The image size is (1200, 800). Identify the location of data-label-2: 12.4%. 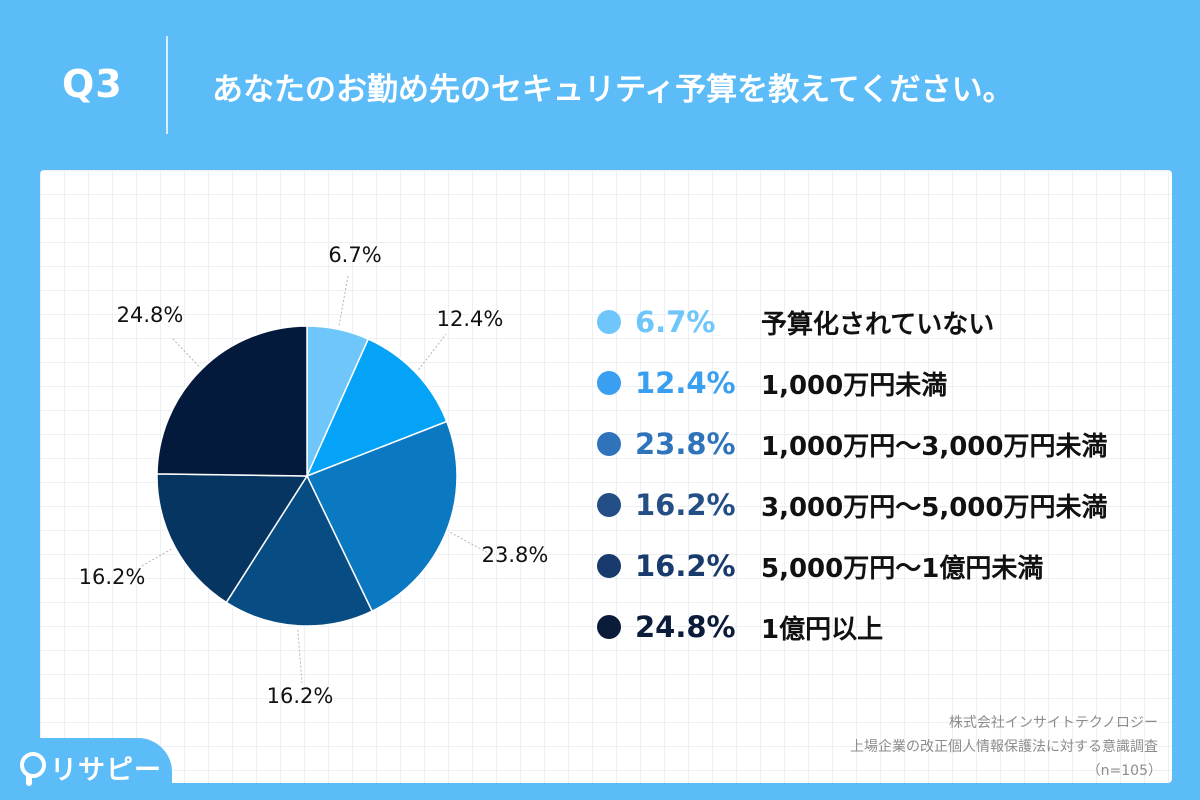
(470, 319).